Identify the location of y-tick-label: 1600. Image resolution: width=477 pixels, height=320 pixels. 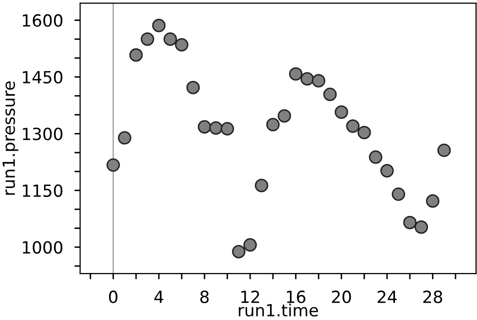
(42, 20).